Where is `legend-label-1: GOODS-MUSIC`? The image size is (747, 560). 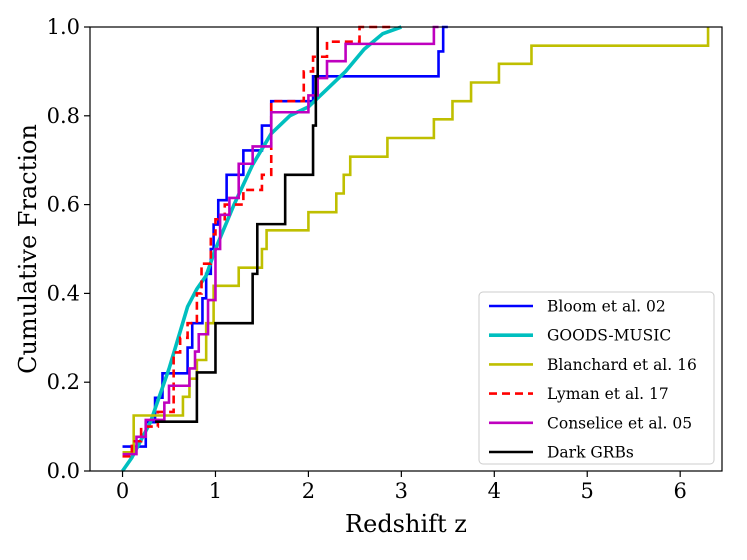 legend-label-1: GOODS-MUSIC is located at coordinates (609, 336).